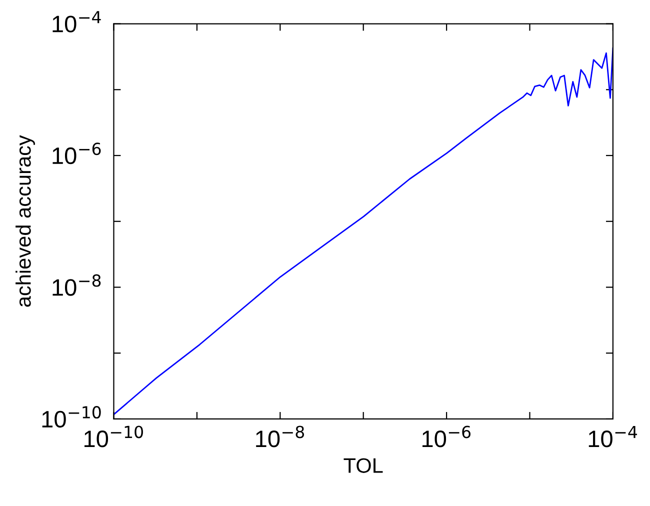 The image size is (650, 506). Describe the element at coordinates (25, 221) in the screenshot. I see `y-axis-title: achieved accuracy` at that location.